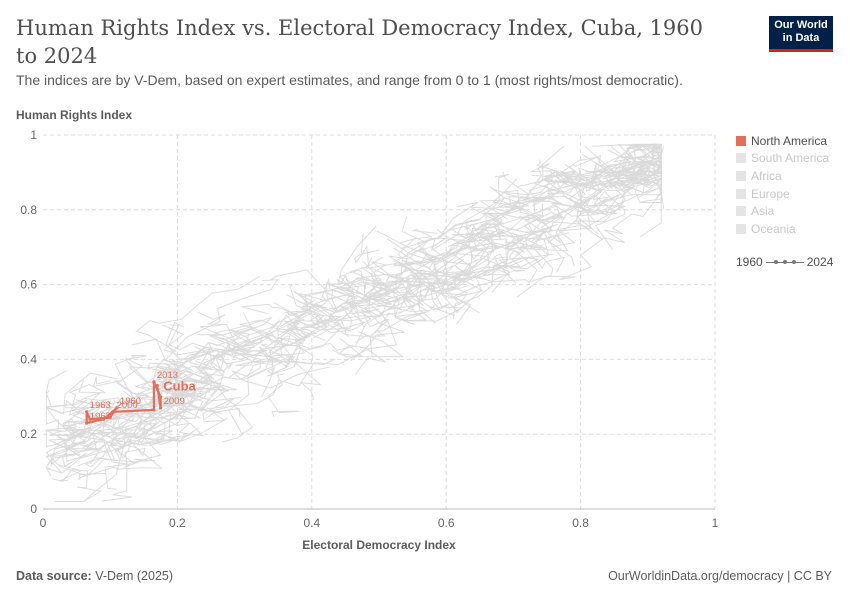 This screenshot has height=600, width=850. Describe the element at coordinates (782, 211) in the screenshot. I see `legend-item-asia: Asia` at that location.